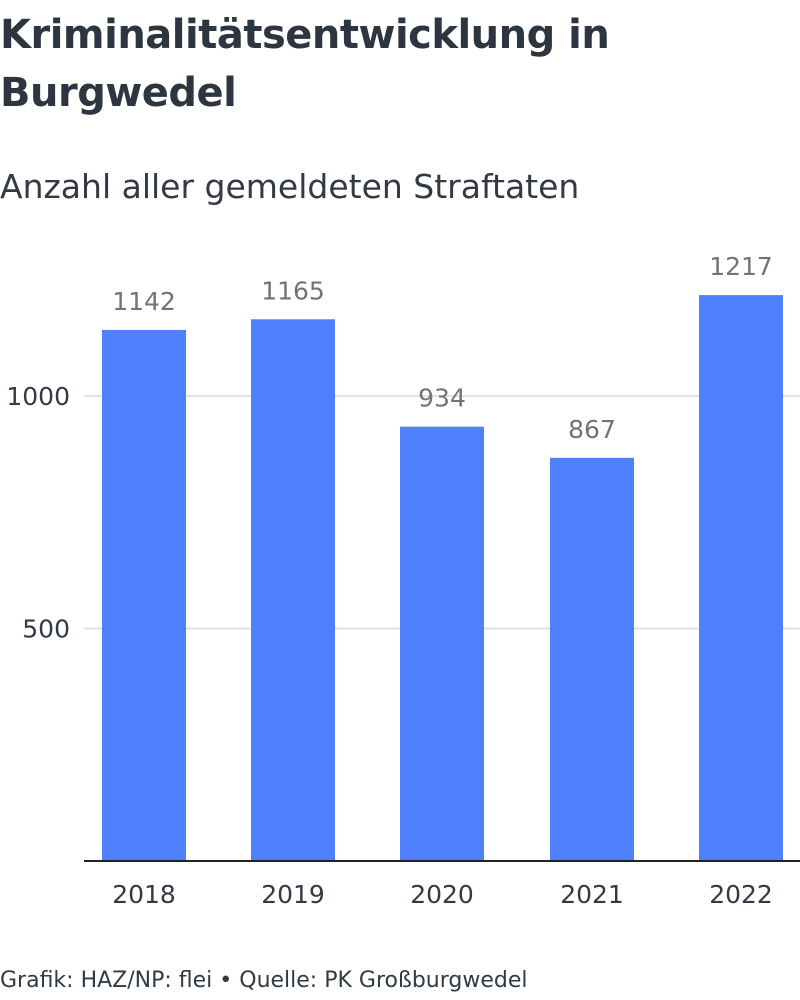  Describe the element at coordinates (592, 894) in the screenshot. I see `x-tick-label: 2021` at that location.